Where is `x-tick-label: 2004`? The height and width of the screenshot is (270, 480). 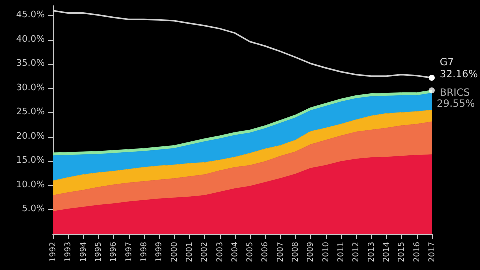 x-tick-label: 2004 is located at coordinates (235, 252).